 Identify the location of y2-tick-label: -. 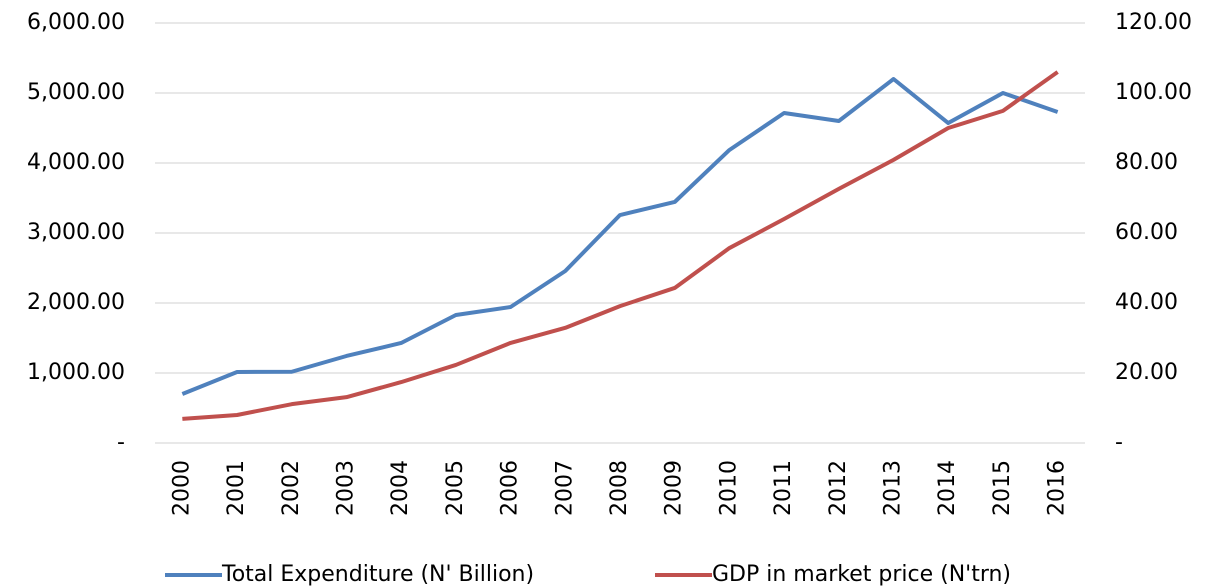
(1119, 442).